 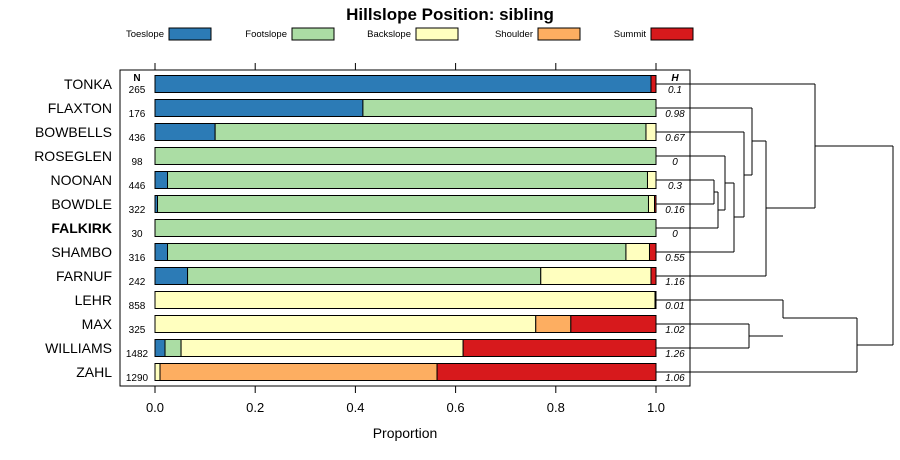 I want to click on row-n-value: 1482, so click(x=137, y=354).